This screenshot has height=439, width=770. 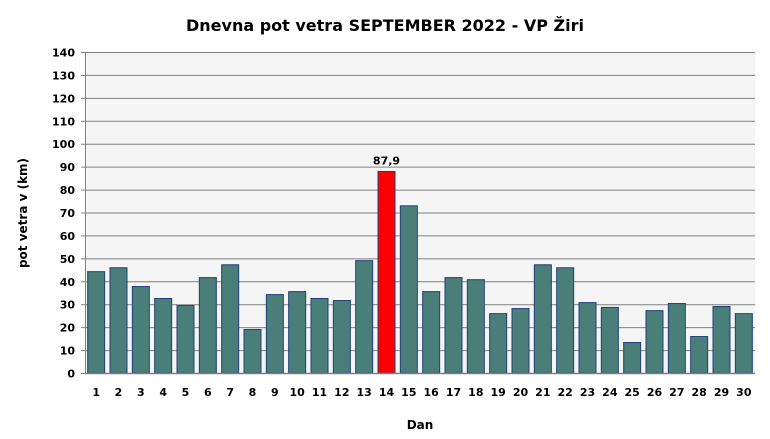 What do you see at coordinates (498, 392) in the screenshot?
I see `x-tick-label: 19` at bounding box center [498, 392].